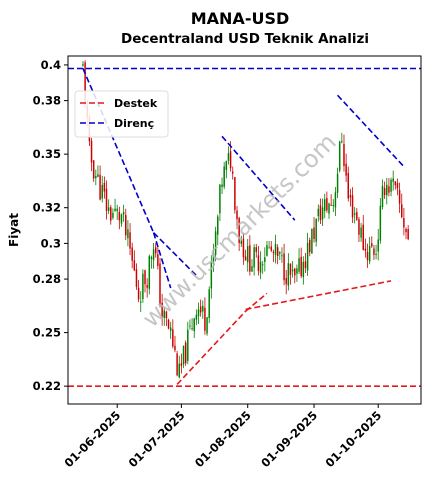 Image resolution: width=433 pixels, height=489 pixels. I want to click on y-tick-label: 0.35, so click(47, 154).